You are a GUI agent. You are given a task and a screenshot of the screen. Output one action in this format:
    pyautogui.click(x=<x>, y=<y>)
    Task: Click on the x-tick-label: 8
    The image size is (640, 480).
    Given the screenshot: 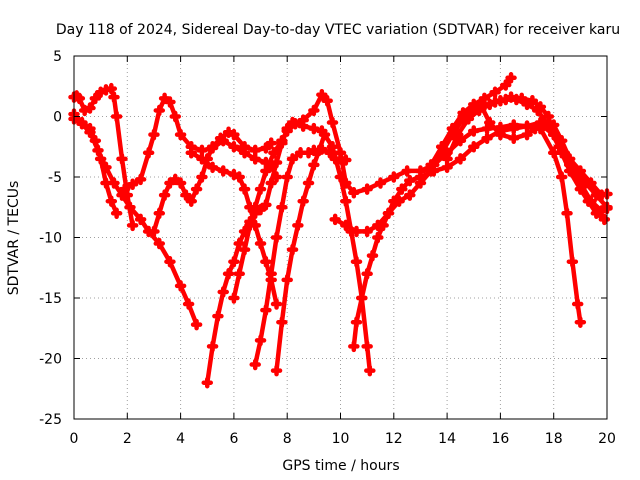 What is the action you would take?
    pyautogui.click(x=287, y=439)
    